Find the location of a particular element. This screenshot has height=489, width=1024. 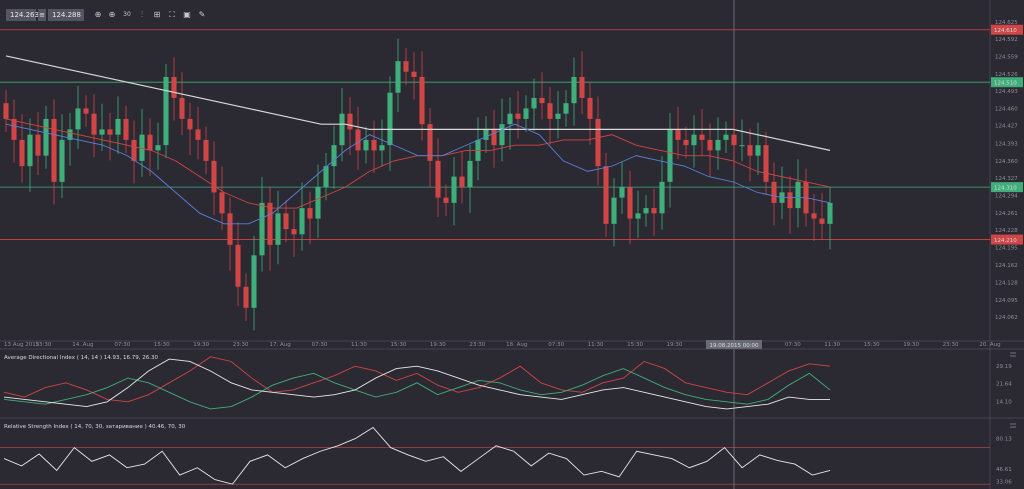

draw-icon: ✎ is located at coordinates (202, 14).